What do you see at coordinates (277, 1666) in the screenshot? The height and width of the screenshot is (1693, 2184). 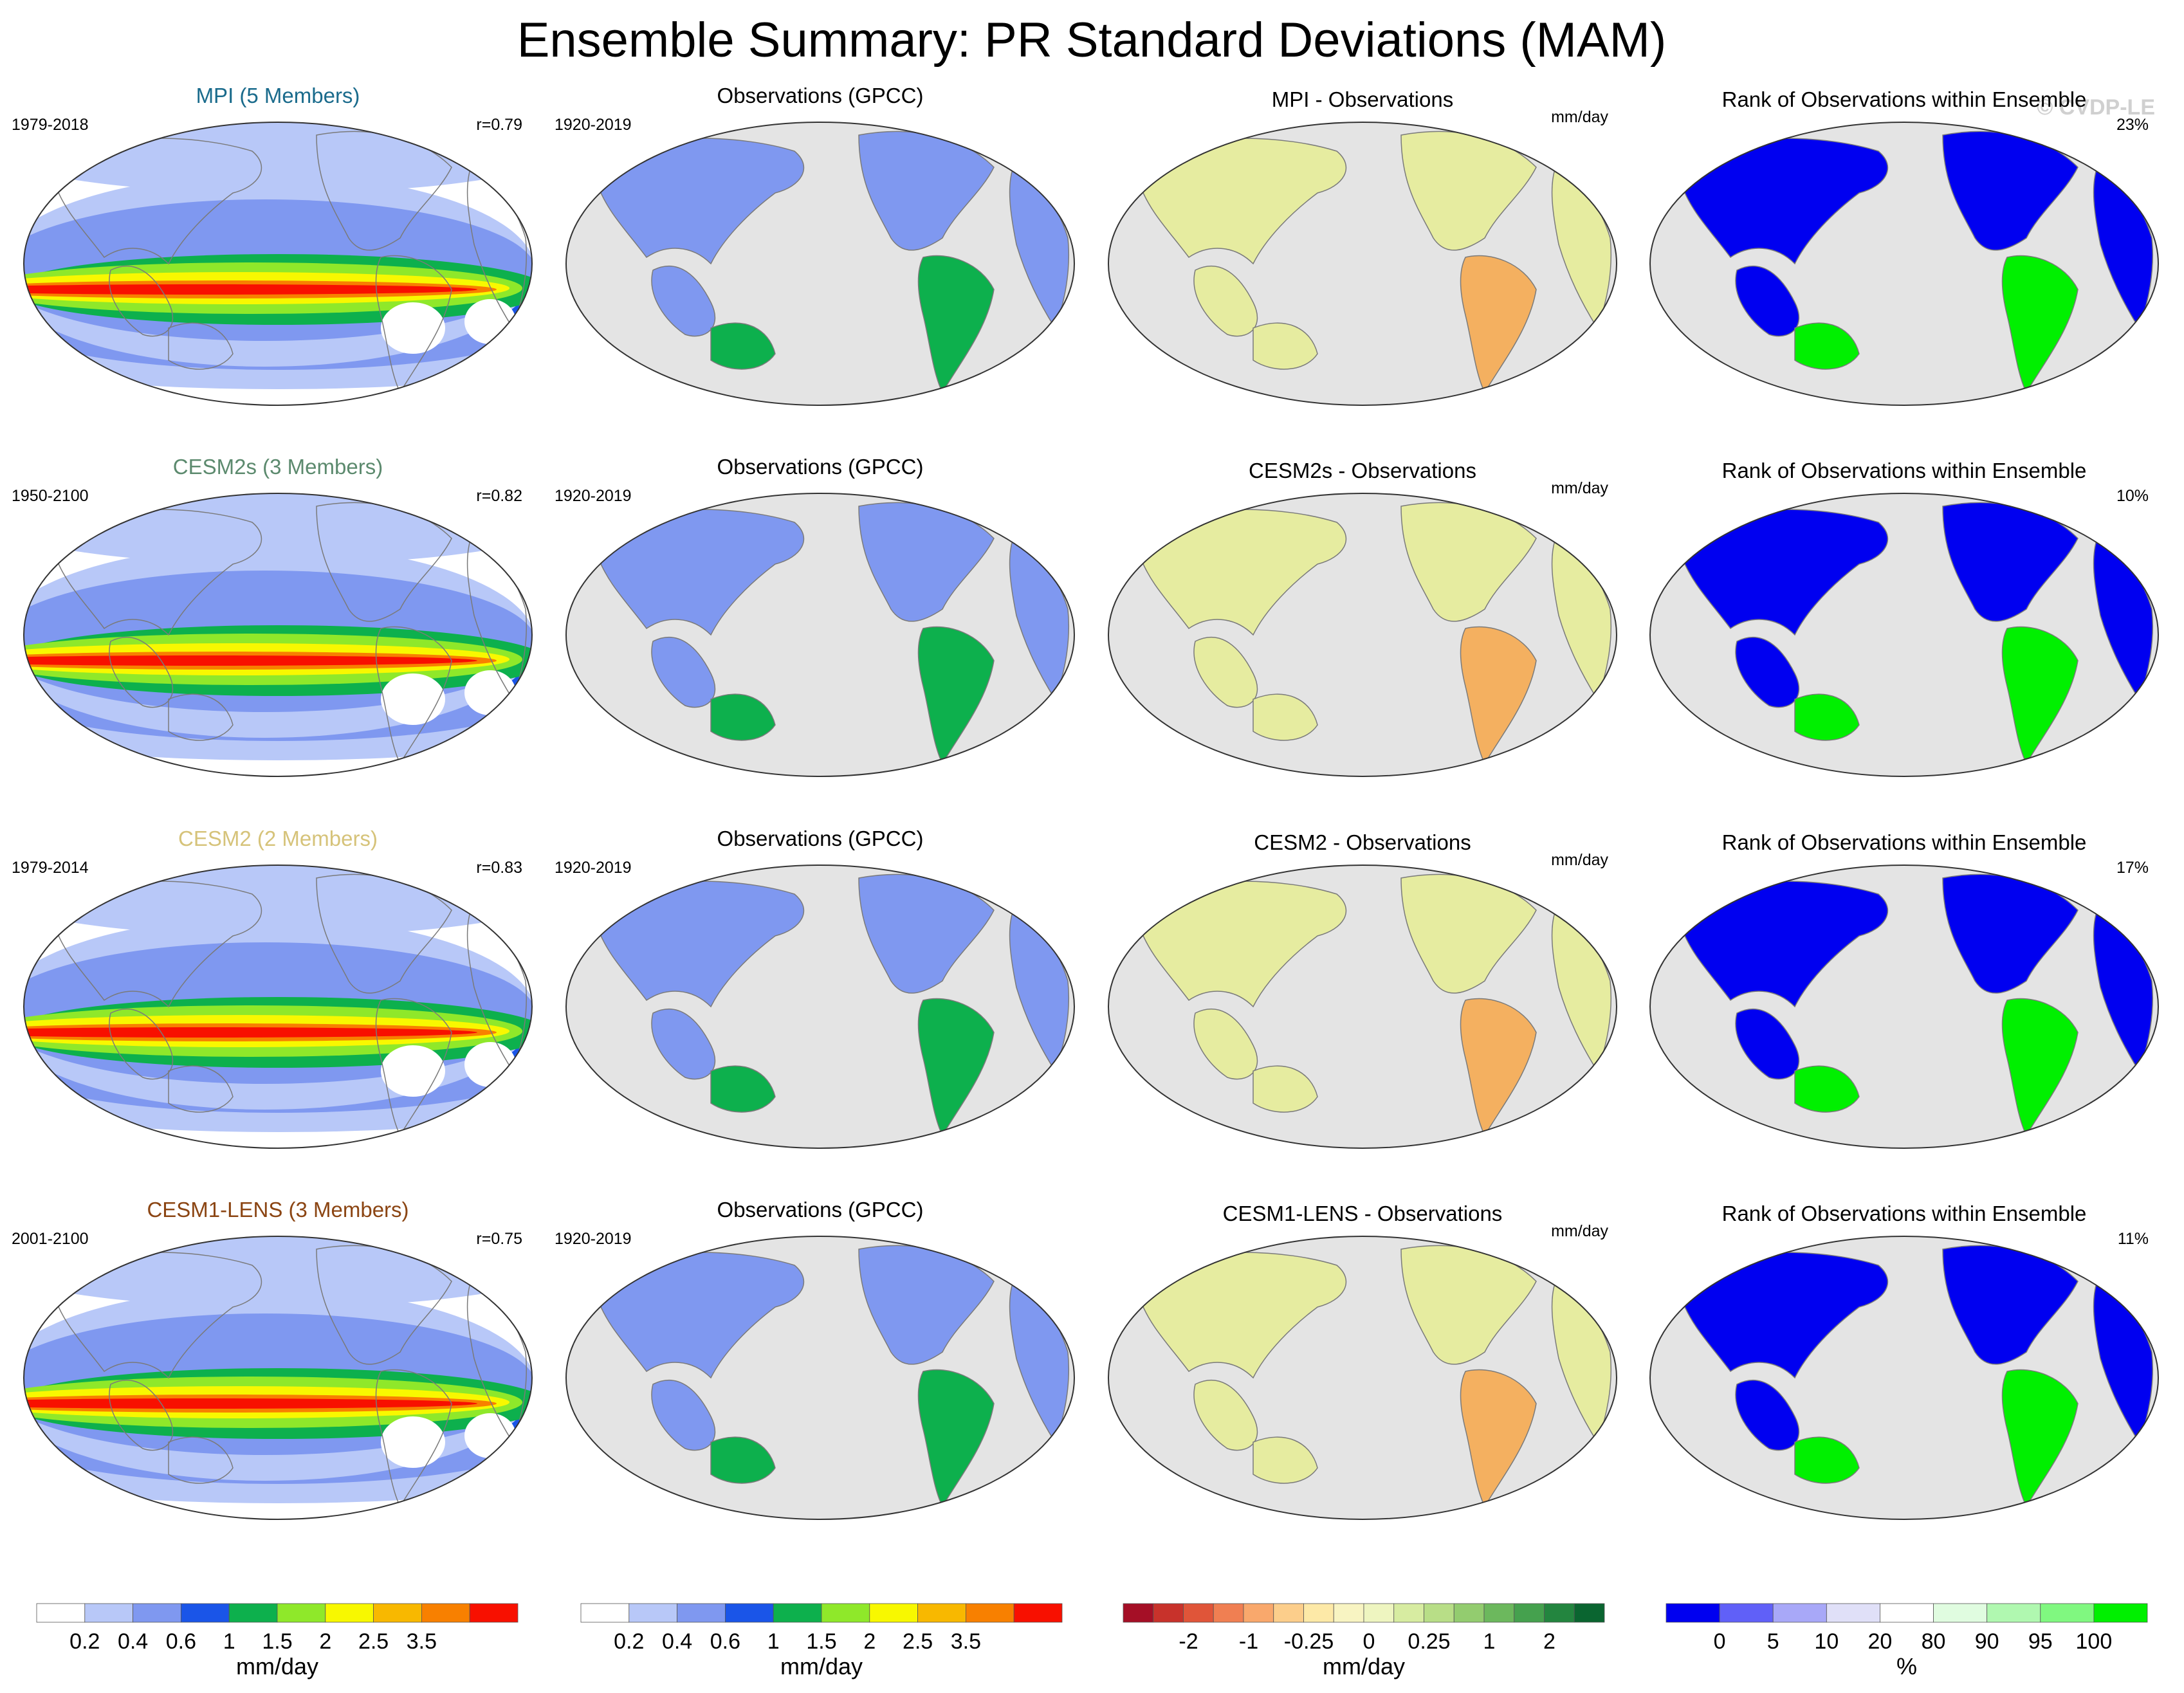 I see `colorbar-unit: mm/day` at bounding box center [277, 1666].